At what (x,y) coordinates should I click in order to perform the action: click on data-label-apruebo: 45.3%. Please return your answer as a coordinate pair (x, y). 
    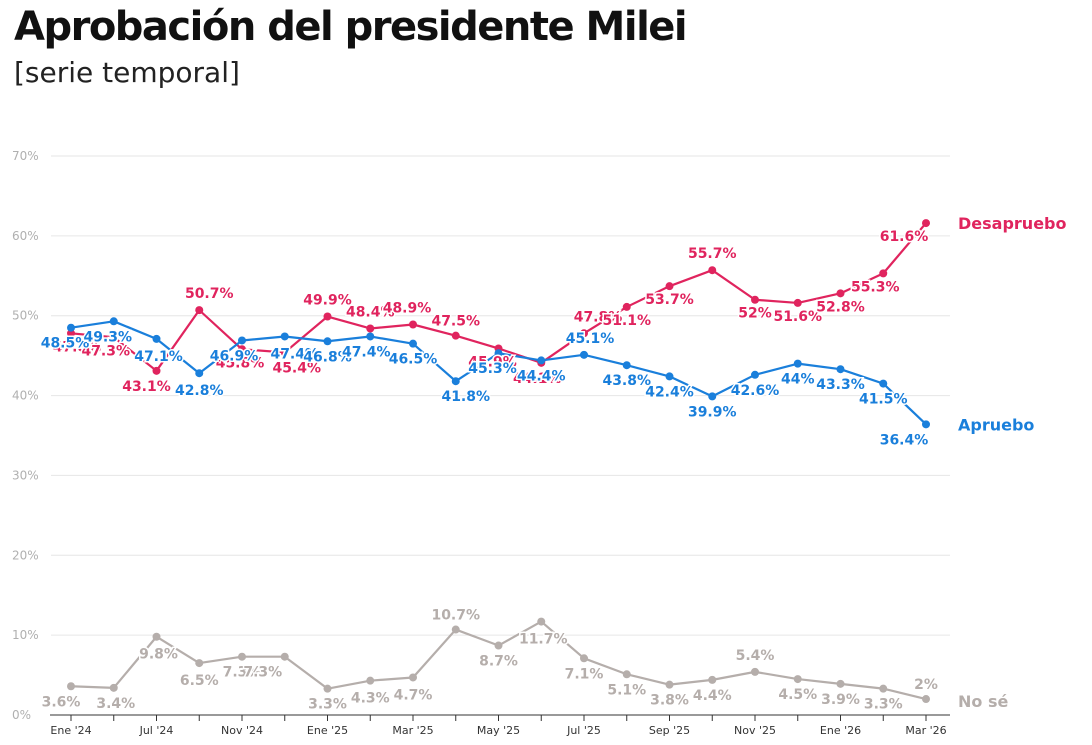
    Looking at the image, I should click on (492, 369).